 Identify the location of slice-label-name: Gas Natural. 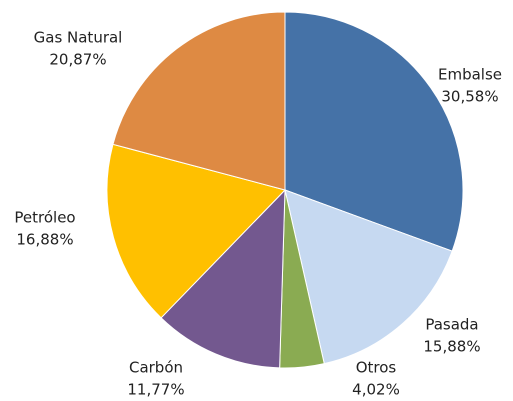
(78, 38).